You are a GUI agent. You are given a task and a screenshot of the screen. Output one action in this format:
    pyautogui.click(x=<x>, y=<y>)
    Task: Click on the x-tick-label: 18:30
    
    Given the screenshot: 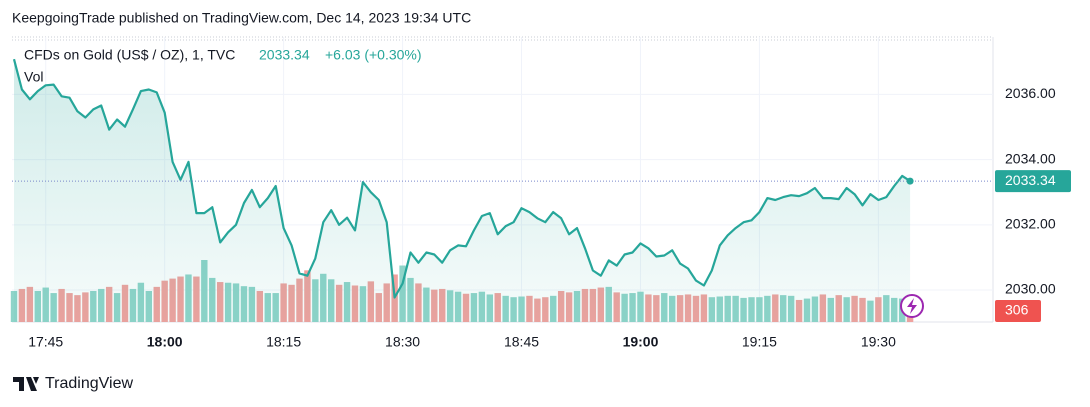 What is the action you would take?
    pyautogui.click(x=402, y=342)
    